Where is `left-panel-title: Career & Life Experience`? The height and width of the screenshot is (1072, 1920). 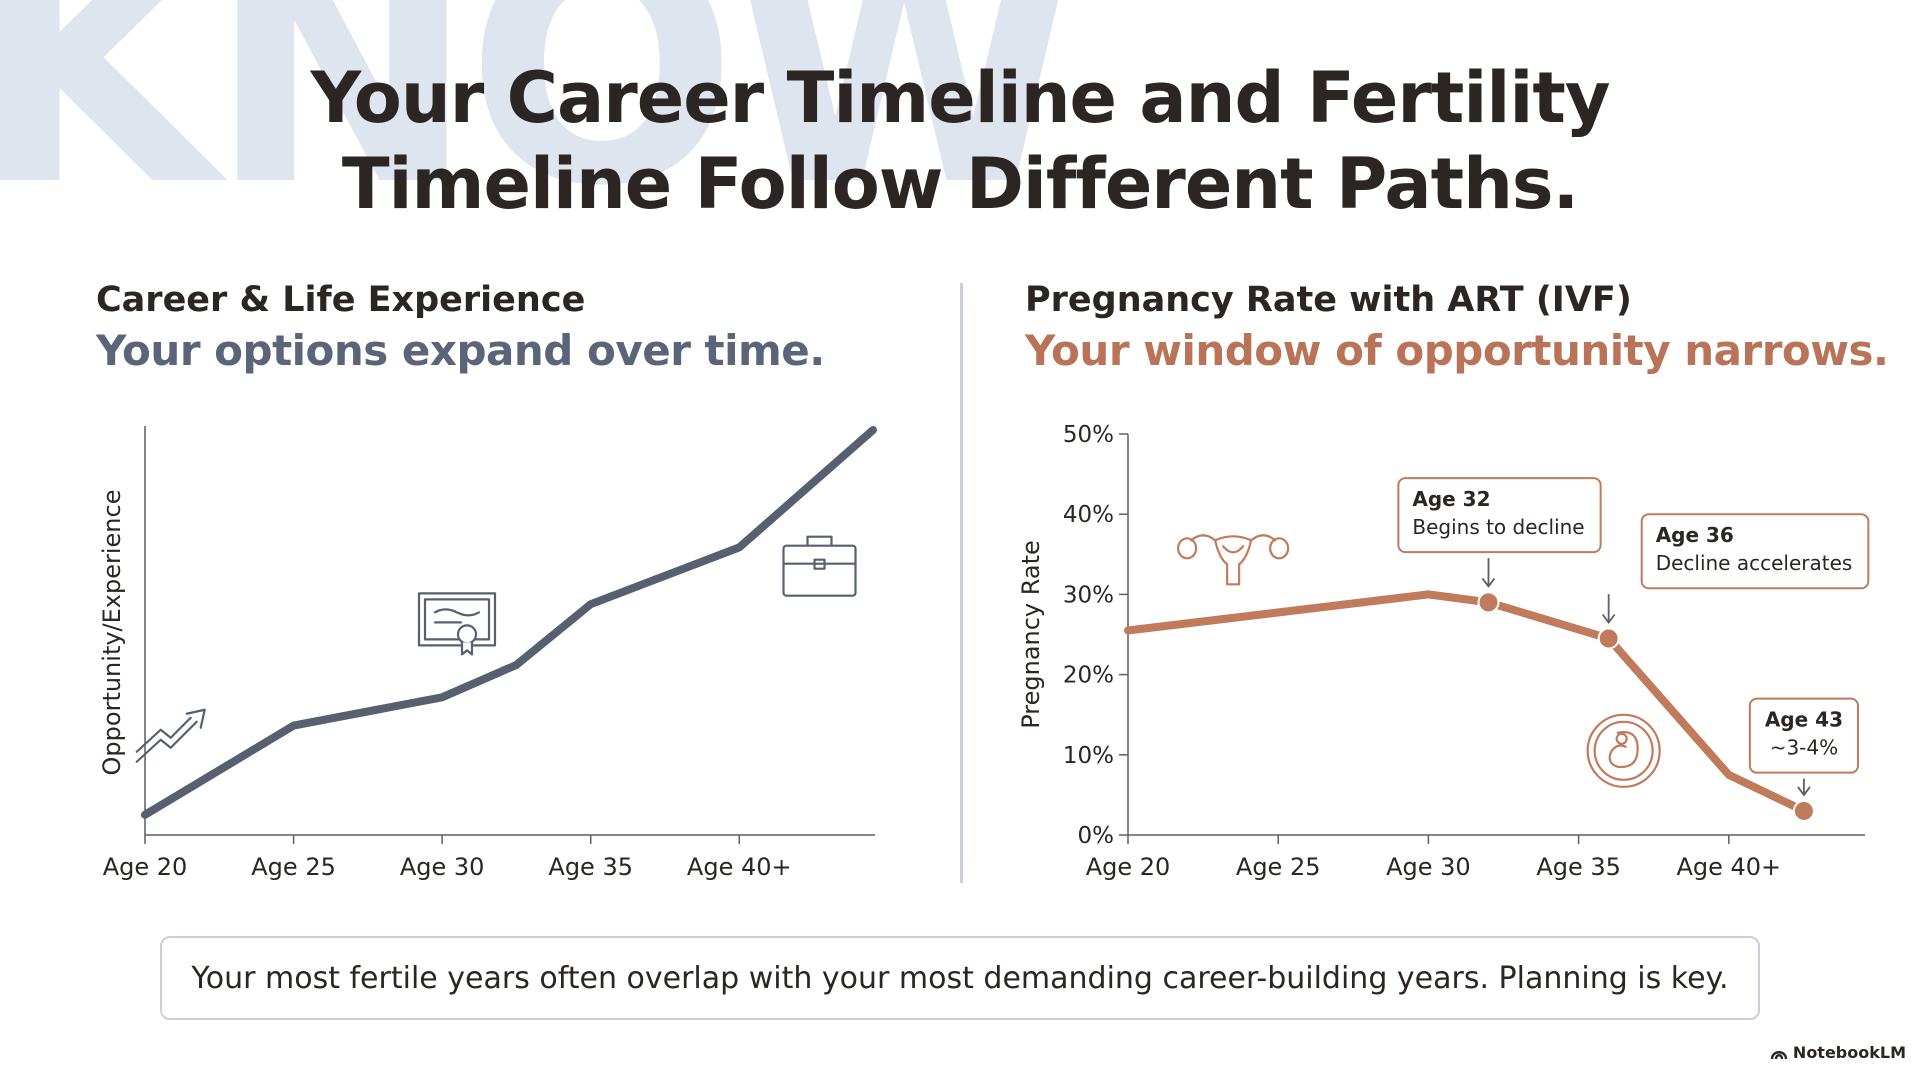 left-panel-title: Career & Life Experience is located at coordinates (341, 300).